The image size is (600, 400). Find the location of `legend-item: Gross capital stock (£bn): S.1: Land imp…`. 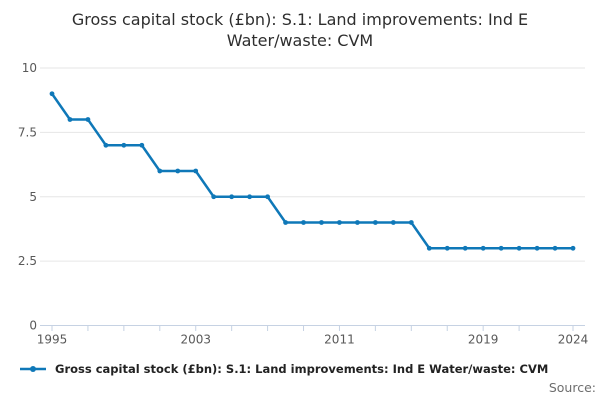

legend-item: Gross capital stock (£bn): S.1: Land imp… is located at coordinates (283, 369).